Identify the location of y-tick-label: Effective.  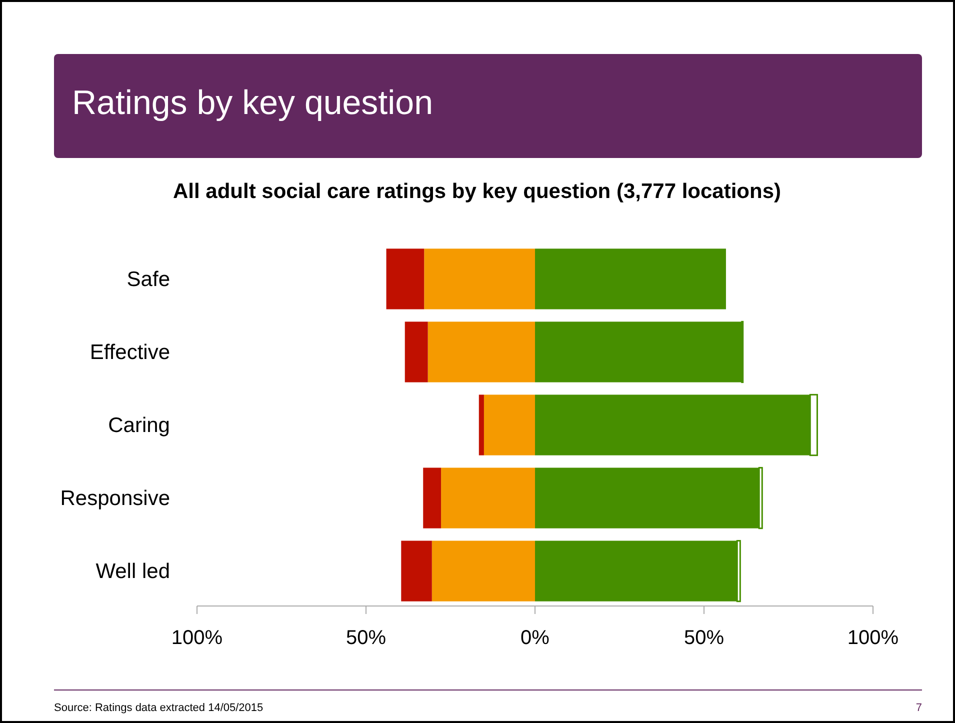
(130, 352).